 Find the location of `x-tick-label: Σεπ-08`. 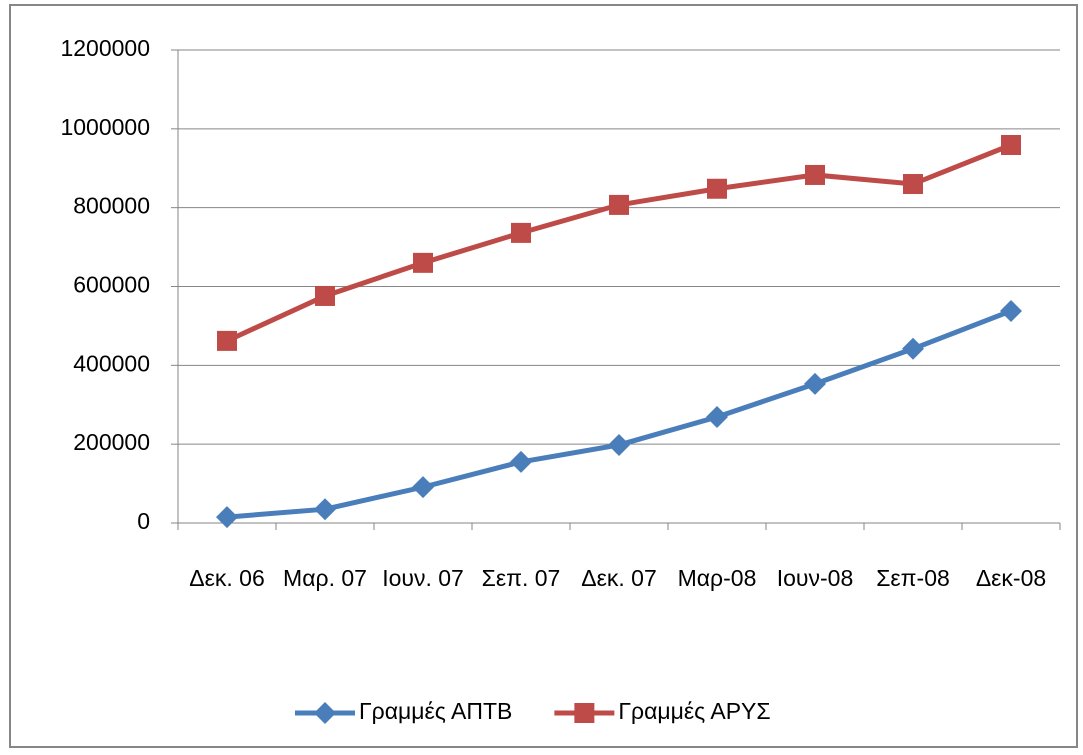

x-tick-label: Σεπ-08 is located at coordinates (913, 578).